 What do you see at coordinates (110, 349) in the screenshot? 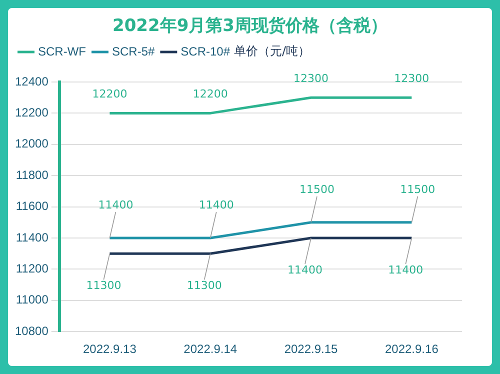
I see `x-tick-label: 2022.9.13` at bounding box center [110, 349].